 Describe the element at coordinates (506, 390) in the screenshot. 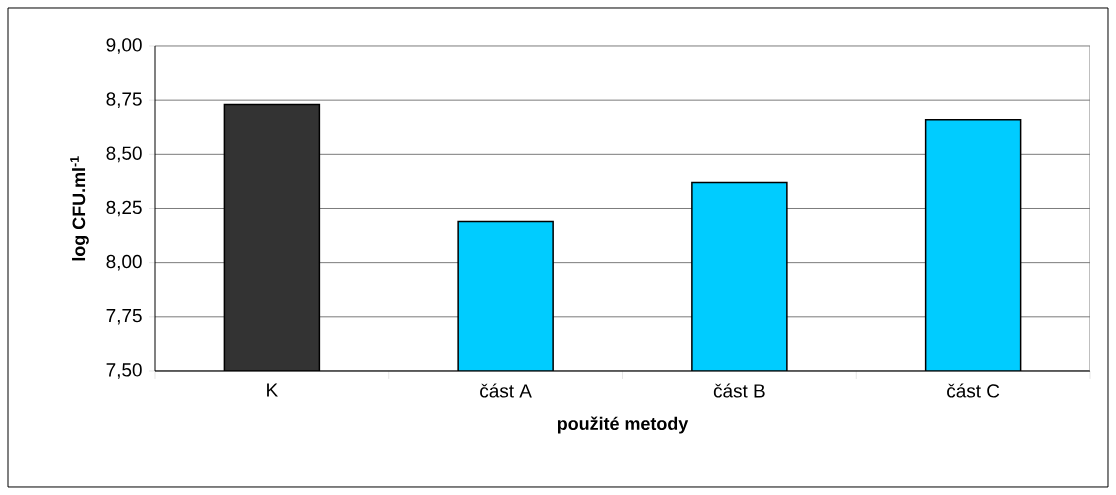

I see `x-tick-label: část A` at that location.